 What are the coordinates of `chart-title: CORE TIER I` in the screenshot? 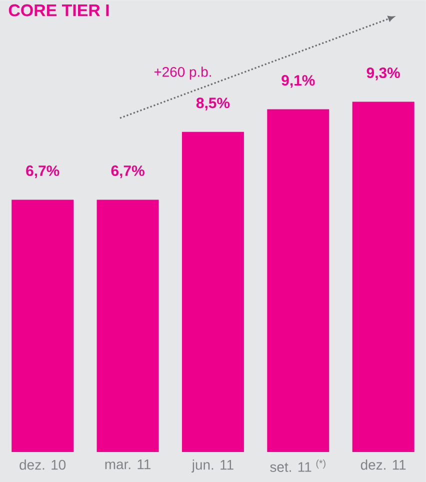 It's located at (58, 10).